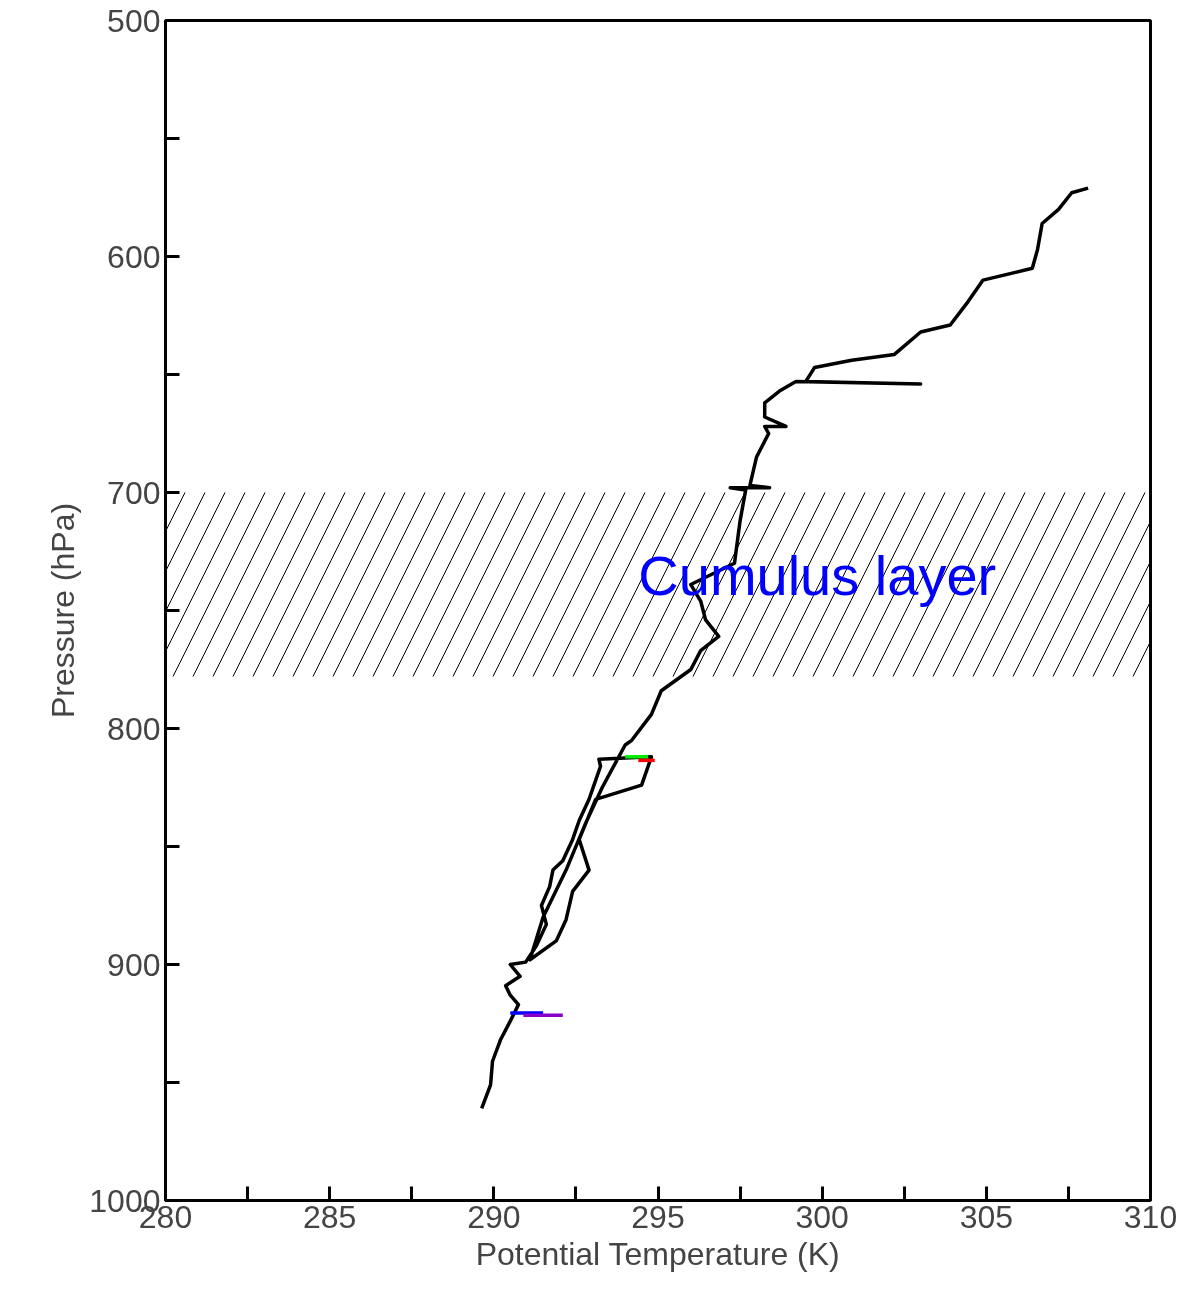 This screenshot has width=1192, height=1305. What do you see at coordinates (134, 964) in the screenshot?
I see `y-tick-label: 900` at bounding box center [134, 964].